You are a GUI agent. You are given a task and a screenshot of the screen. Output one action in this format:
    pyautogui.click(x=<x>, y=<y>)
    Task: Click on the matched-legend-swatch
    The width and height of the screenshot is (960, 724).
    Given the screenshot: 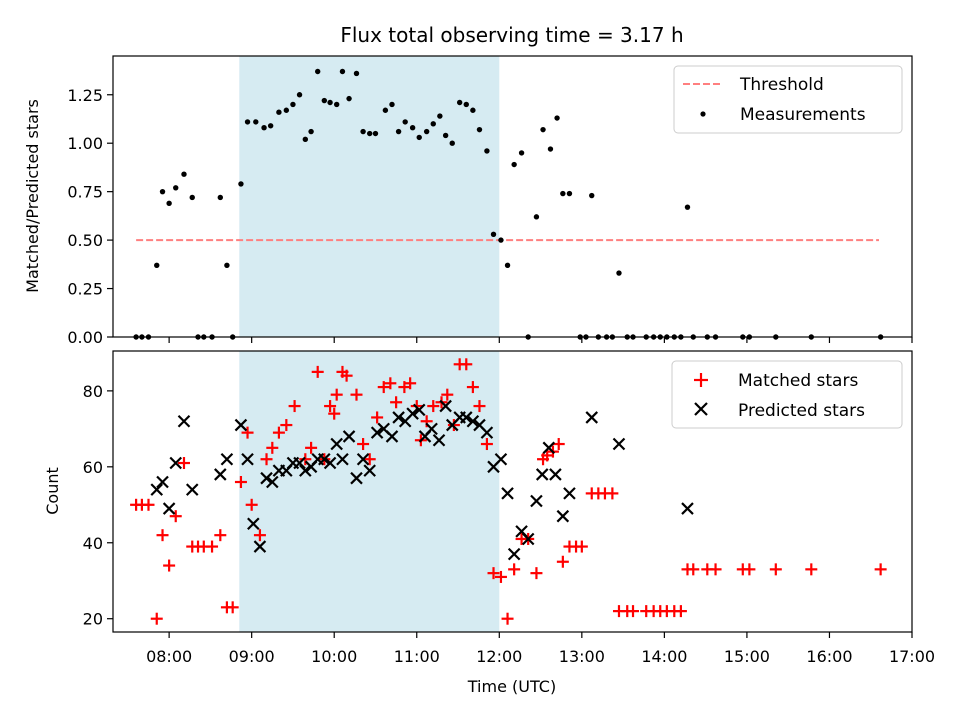 What is the action you would take?
    pyautogui.click(x=701, y=380)
    